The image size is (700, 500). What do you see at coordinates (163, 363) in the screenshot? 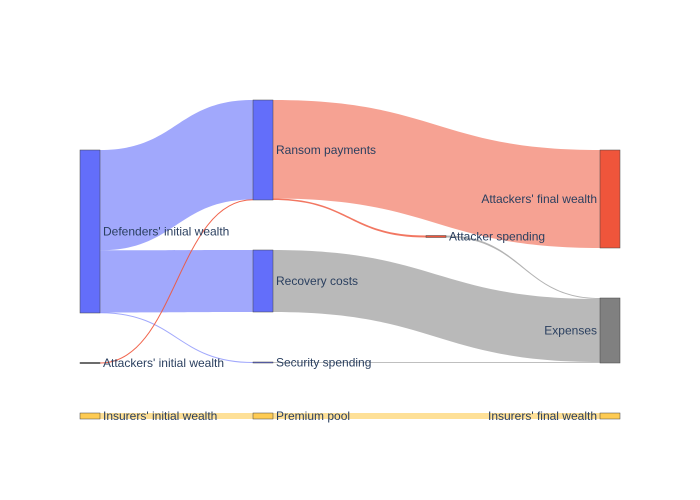
I see `node-label-attackers-initial: Attackers' initial wealth` at bounding box center [163, 363].